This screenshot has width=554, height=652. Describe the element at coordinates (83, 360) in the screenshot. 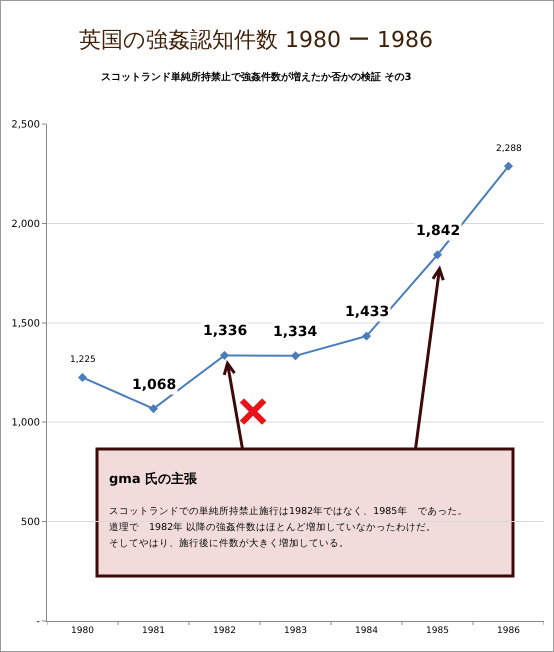

I see `text: 1,225` at that location.